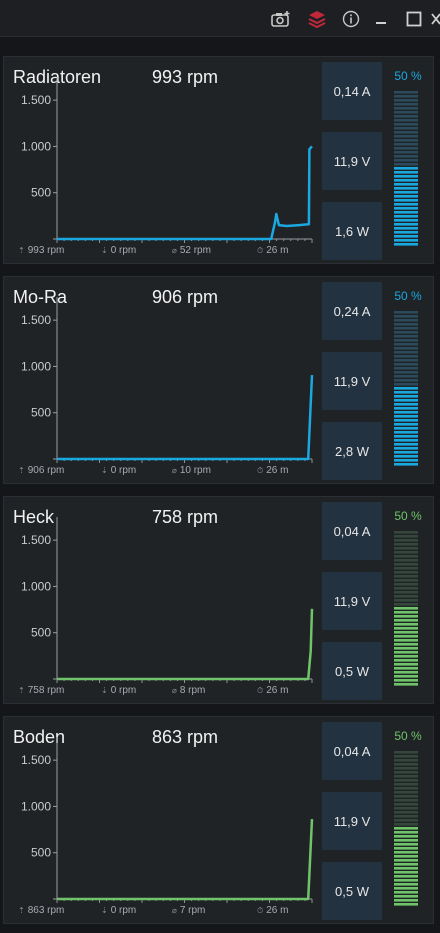 The width and height of the screenshot is (440, 933). I want to click on maximize-icon, so click(414, 19).